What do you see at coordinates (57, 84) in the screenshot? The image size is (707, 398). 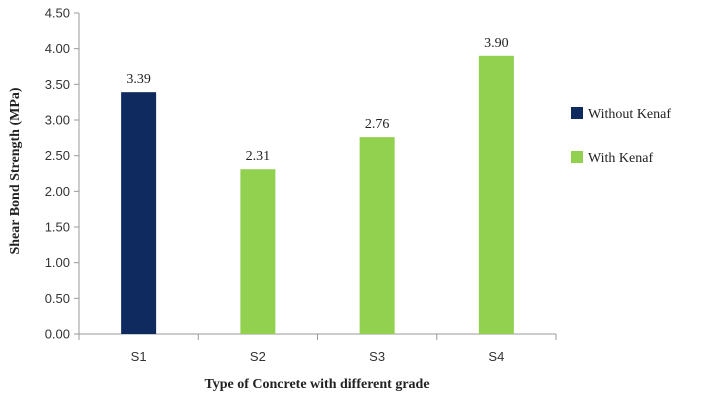 I see `y-tick-label: 3.50` at bounding box center [57, 84].